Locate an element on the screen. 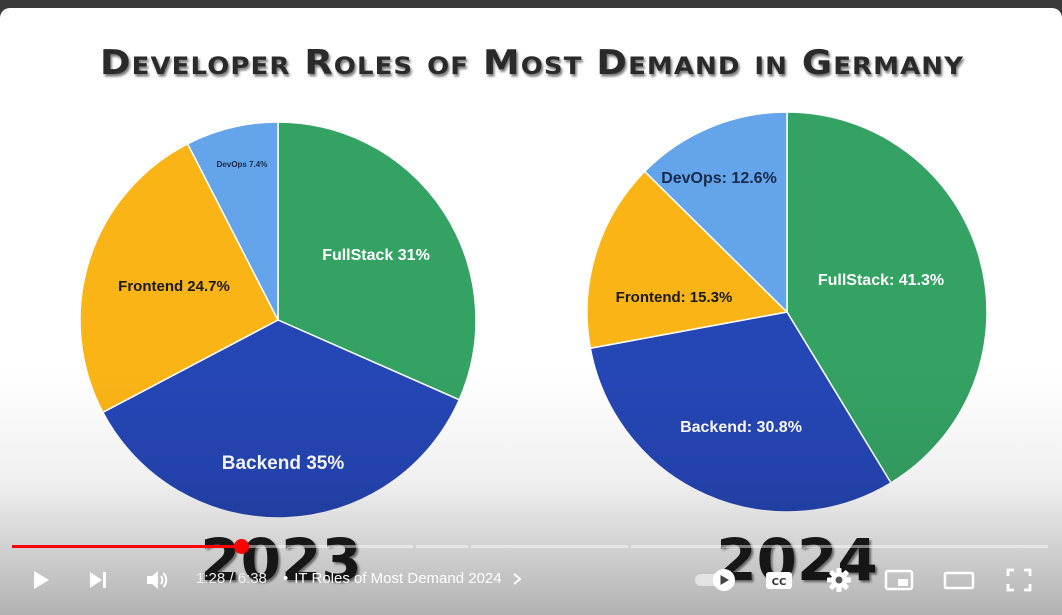  slice-label: FullStack 31% is located at coordinates (376, 255).